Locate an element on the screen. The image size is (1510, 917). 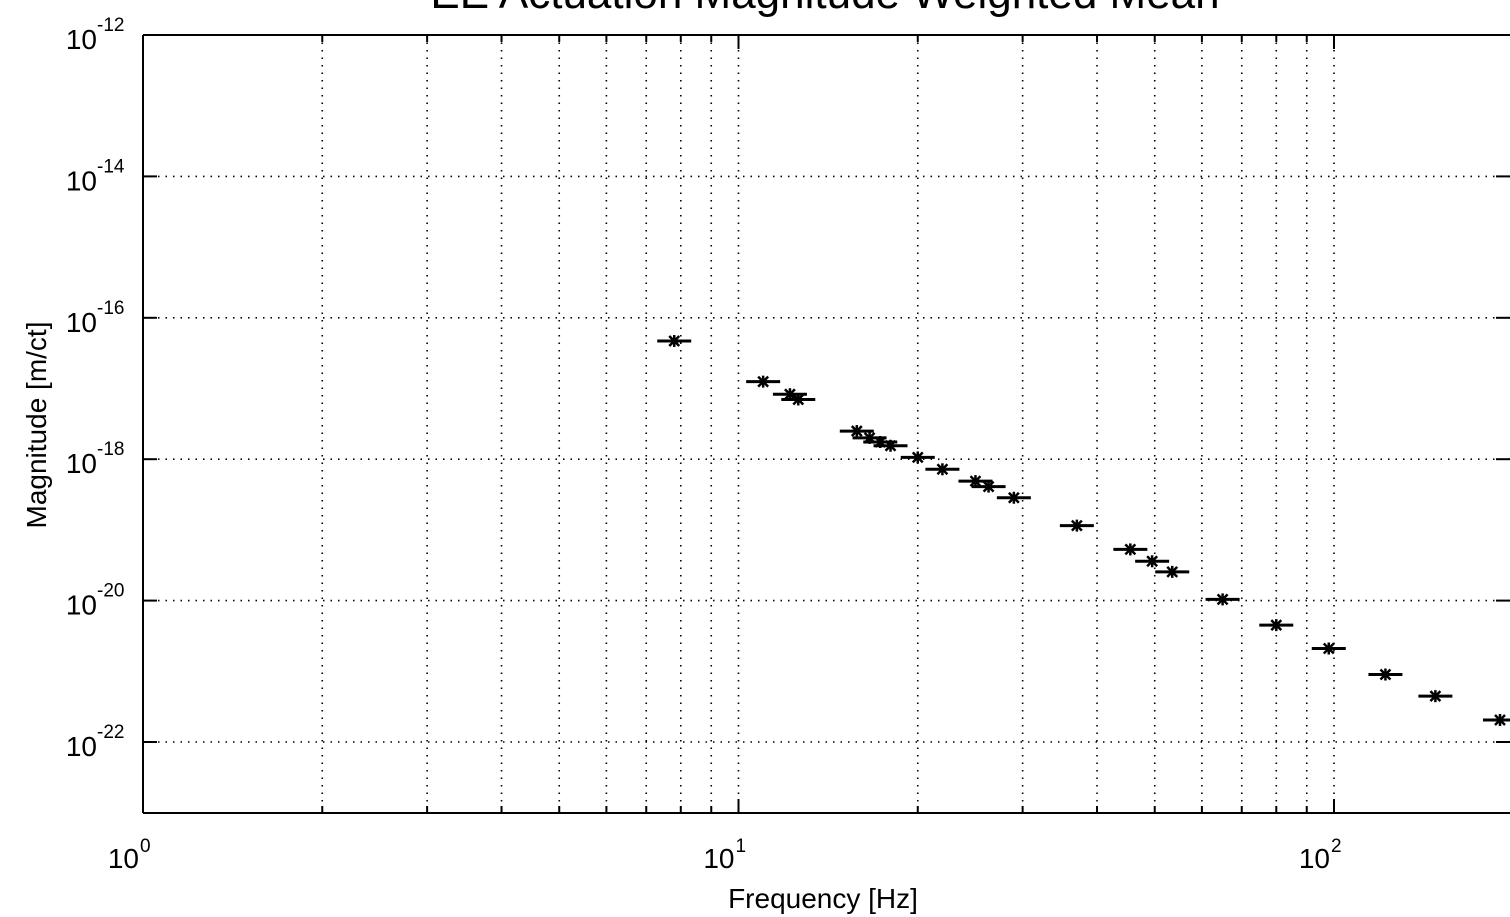
x-tick-exponent: 1 is located at coordinates (741, 846).